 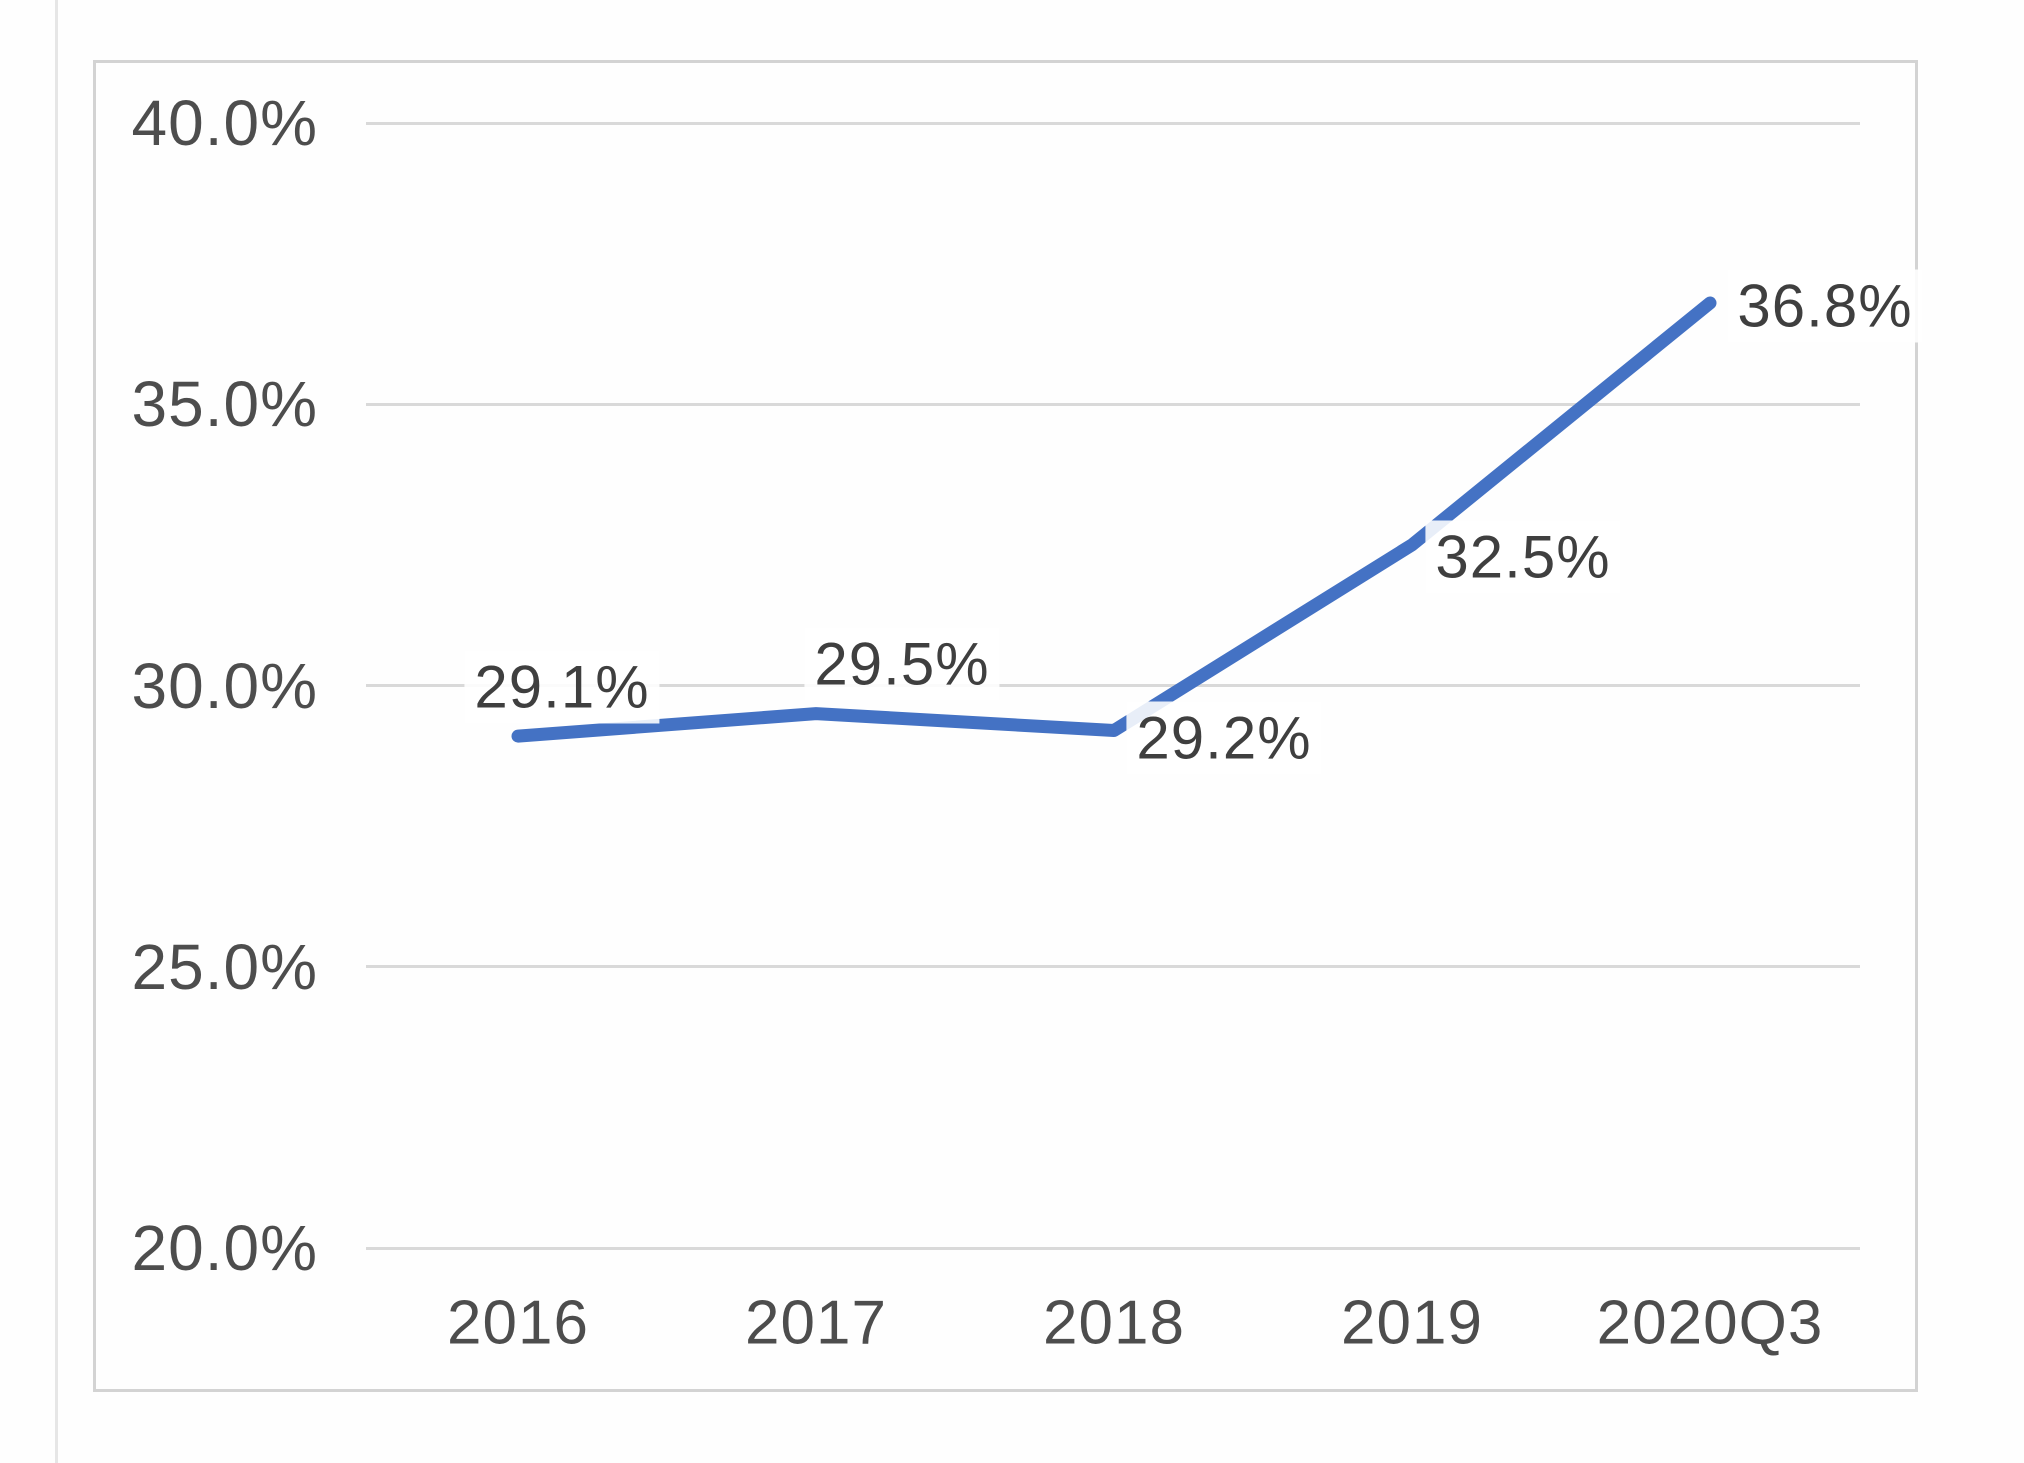 What do you see at coordinates (518, 1323) in the screenshot?
I see `x-axis-label: 2016` at bounding box center [518, 1323].